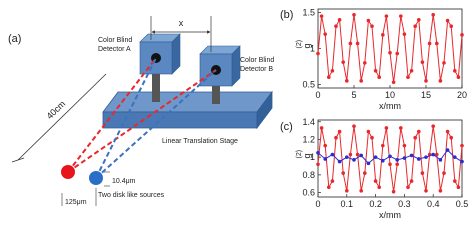 This screenshot has width=474, height=240. Describe the element at coordinates (56, 110) in the screenshot. I see `distance-label: 40cm` at that location.